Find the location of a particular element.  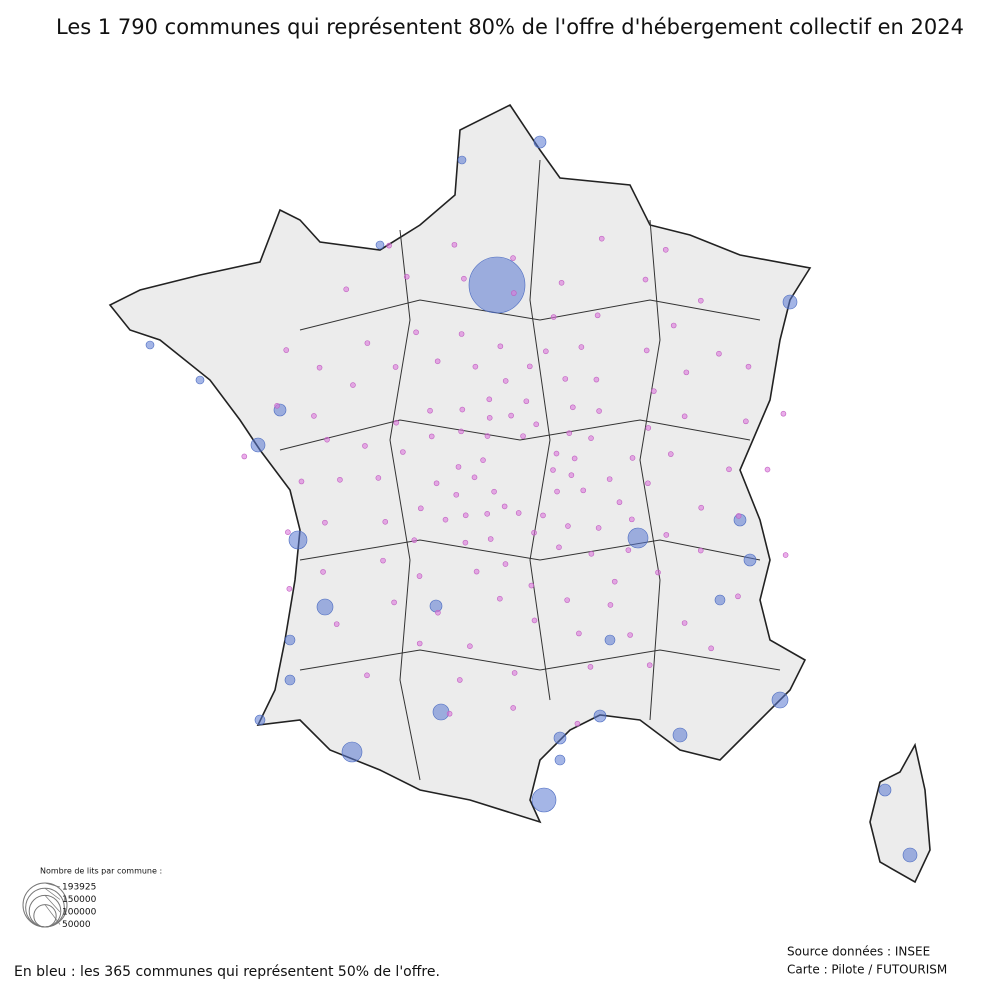

legend-title: Nombre de lits par commune : is located at coordinates (101, 871).